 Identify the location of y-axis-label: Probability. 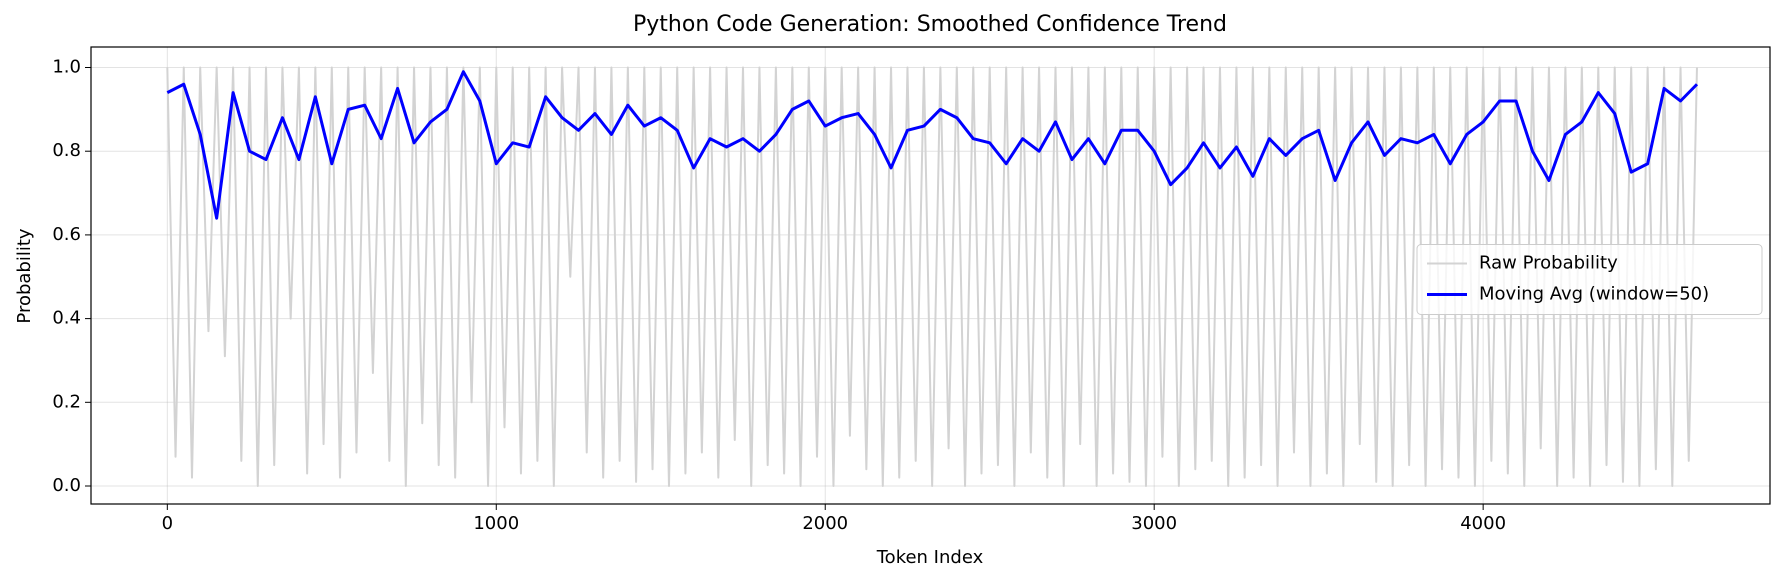
(24, 275).